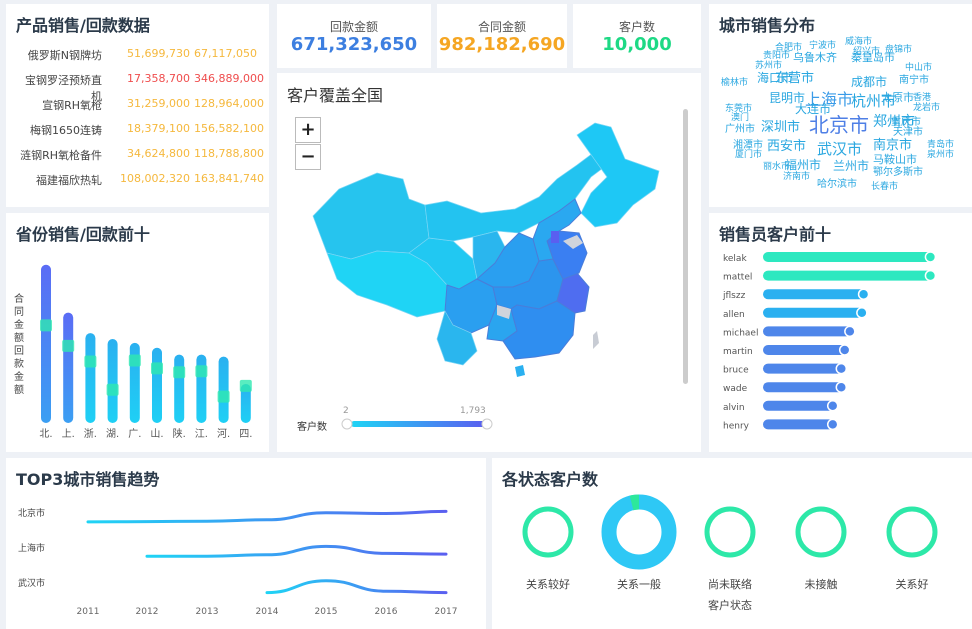 The image size is (972, 629). Describe the element at coordinates (457, 338) in the screenshot. I see `map-region-yunnan` at that location.